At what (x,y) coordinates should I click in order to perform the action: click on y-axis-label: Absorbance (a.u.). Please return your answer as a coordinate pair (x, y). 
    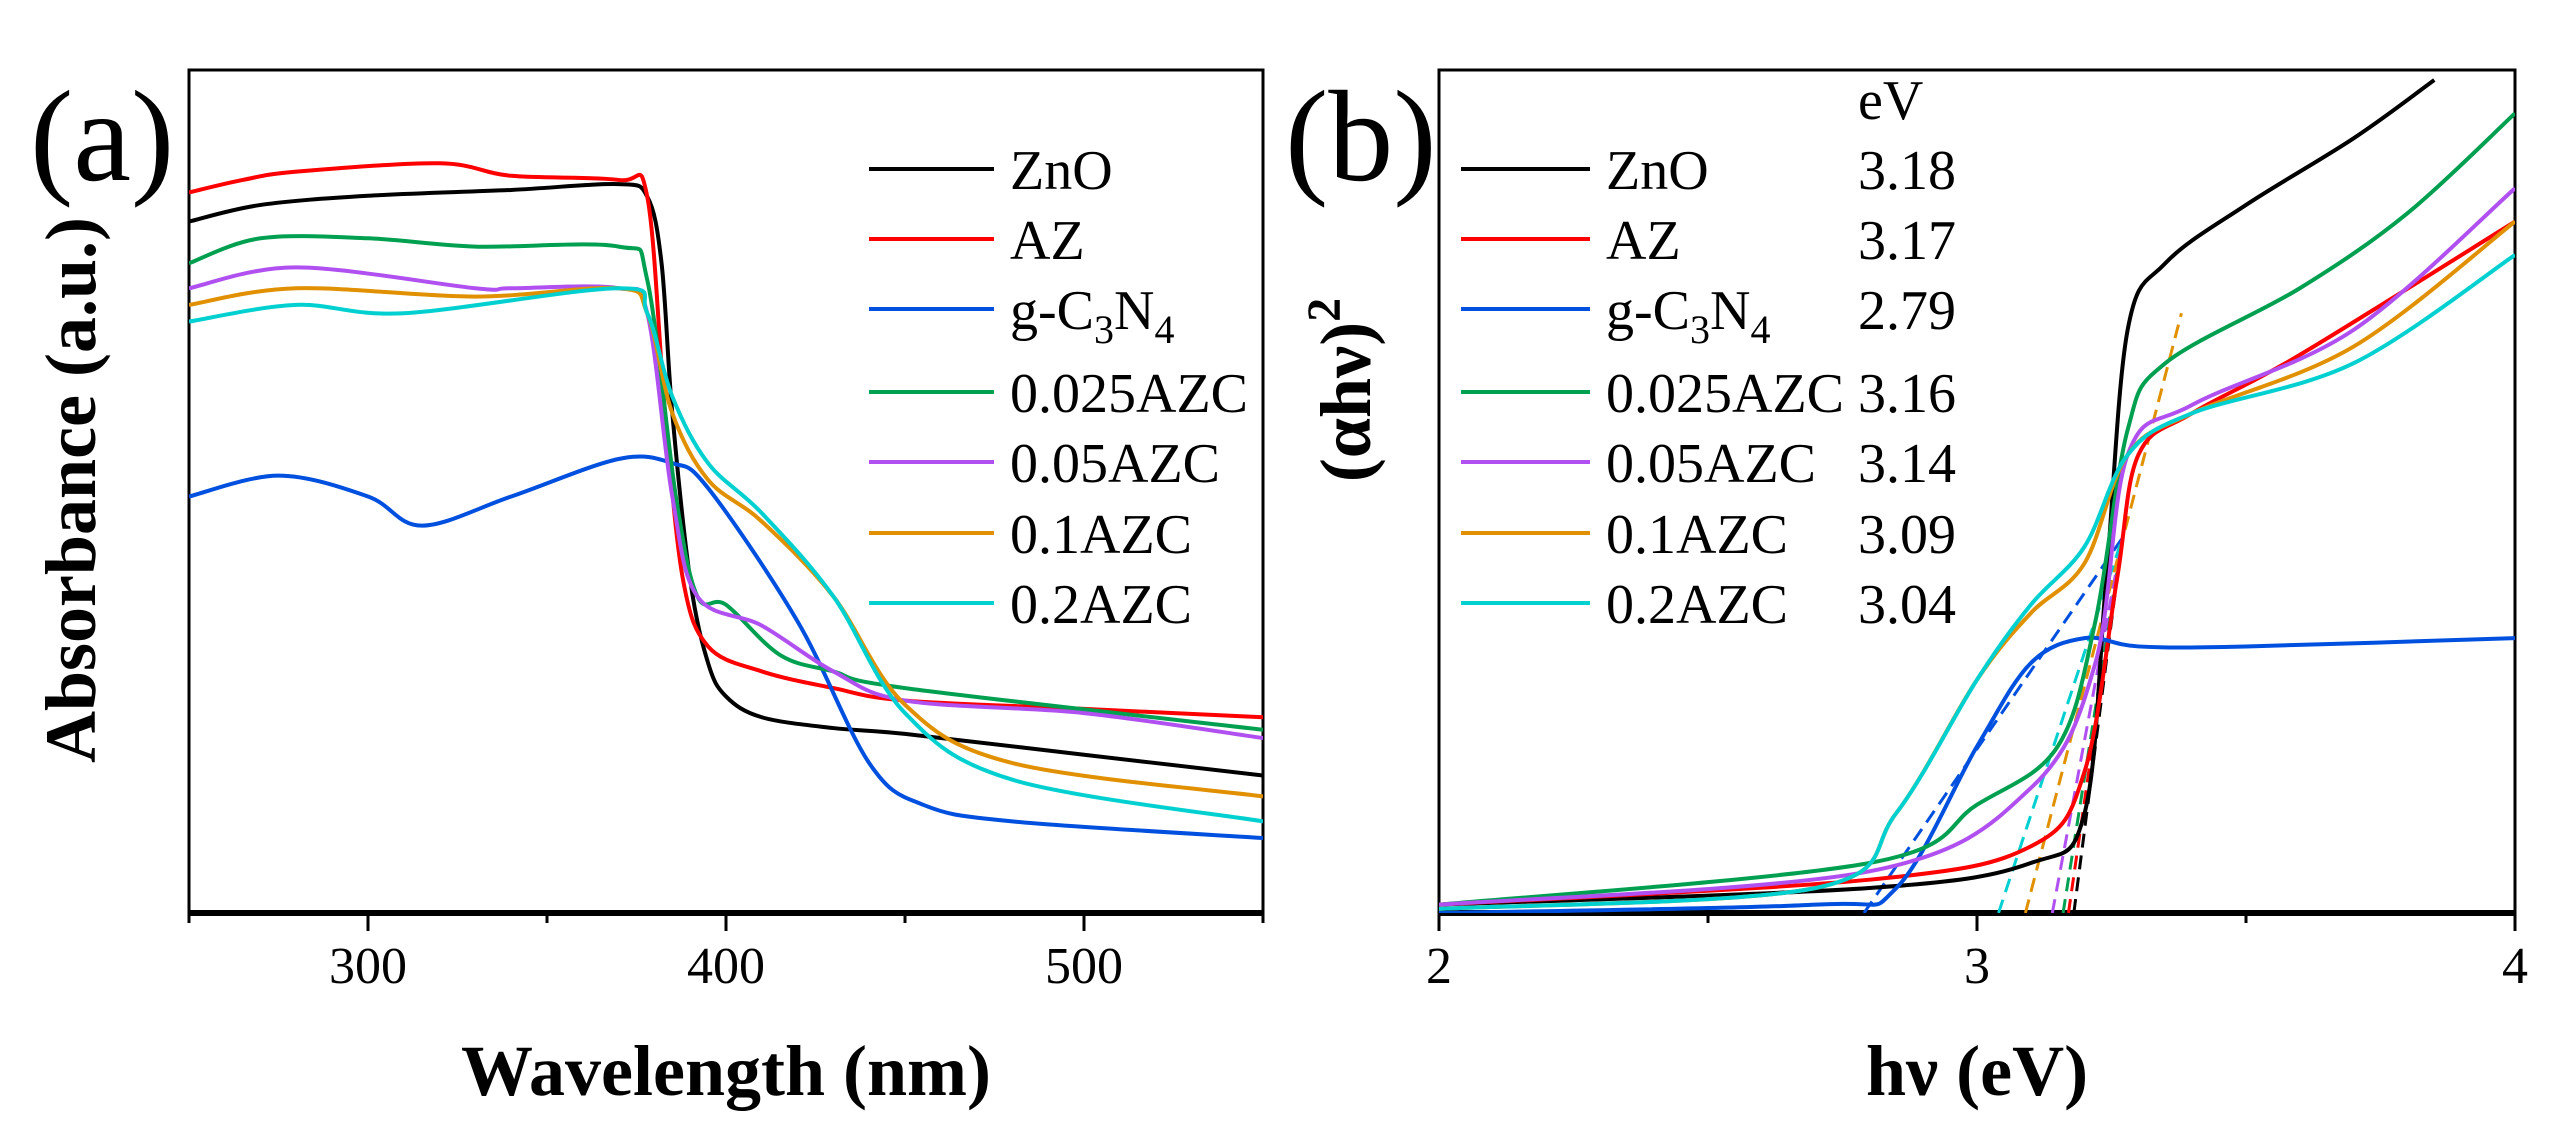
    Looking at the image, I should click on (71, 490).